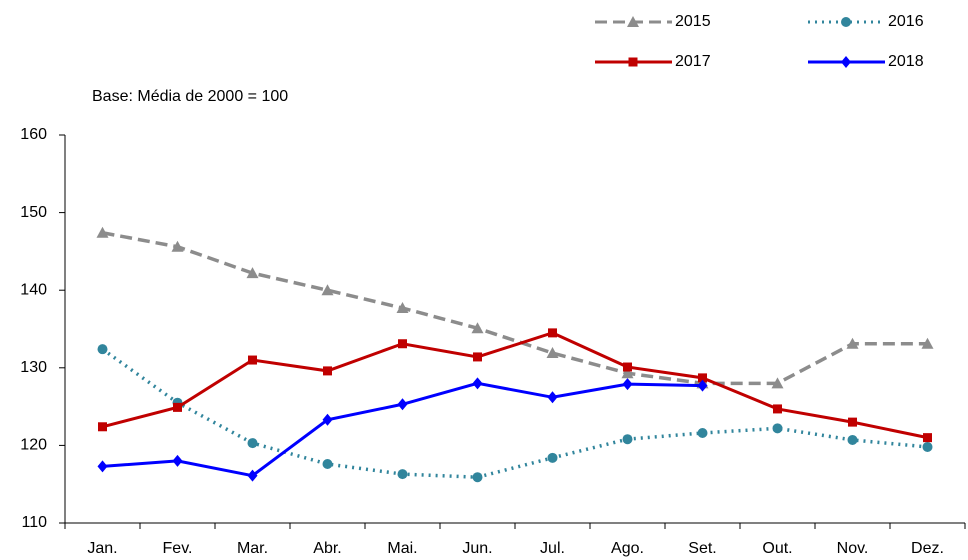 The image size is (968, 560). I want to click on x-tick-label: Mar., so click(252, 548).